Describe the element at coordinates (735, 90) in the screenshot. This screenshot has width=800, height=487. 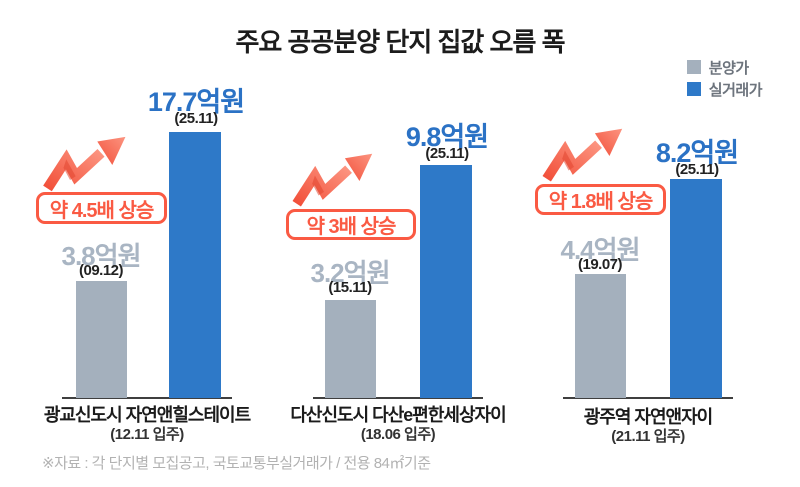
I see `legend-label: 실거래가` at that location.